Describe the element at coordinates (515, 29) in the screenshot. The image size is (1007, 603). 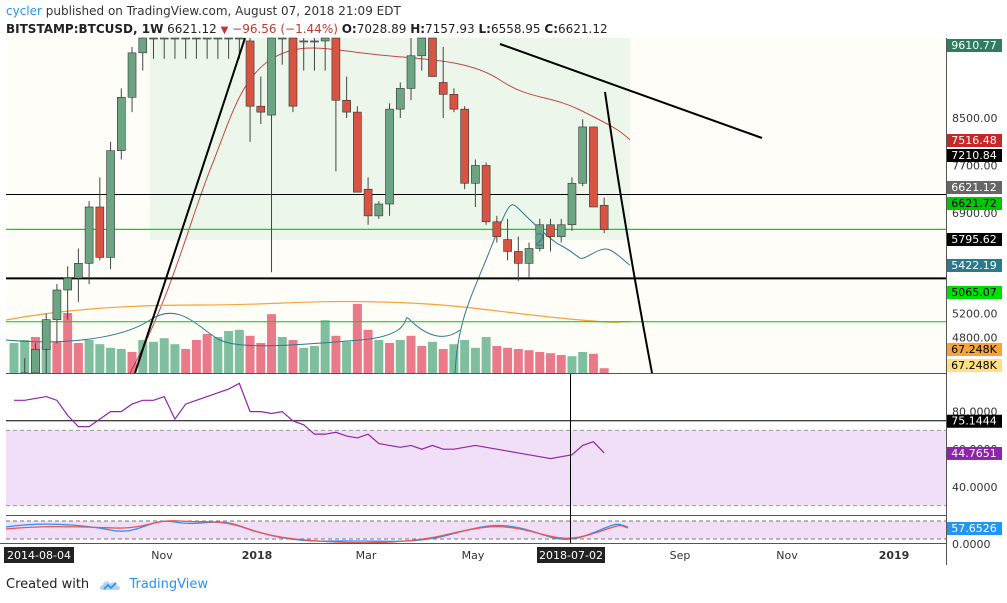
I see `low-value: 6558.95` at that location.